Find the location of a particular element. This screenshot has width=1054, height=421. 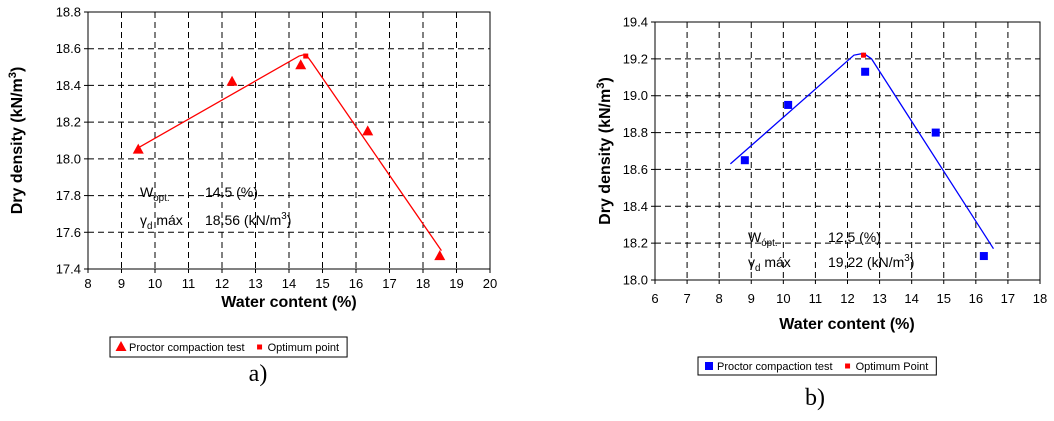

annotation-value: 18.56 (kN/m3) is located at coordinates (248, 219).